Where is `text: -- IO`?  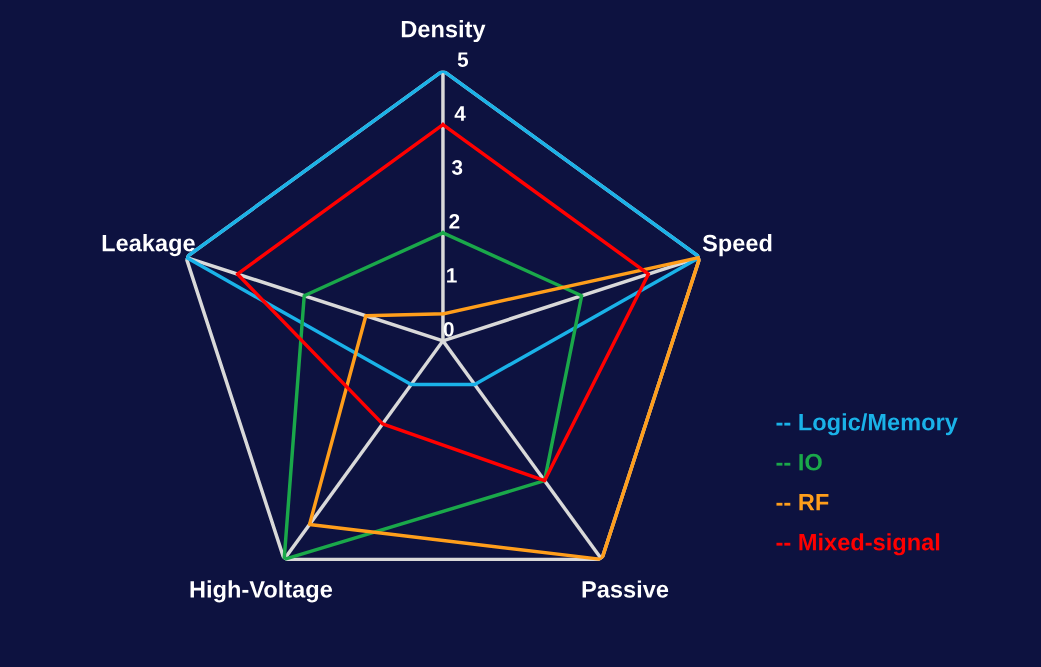
text: -- IO is located at coordinates (799, 462).